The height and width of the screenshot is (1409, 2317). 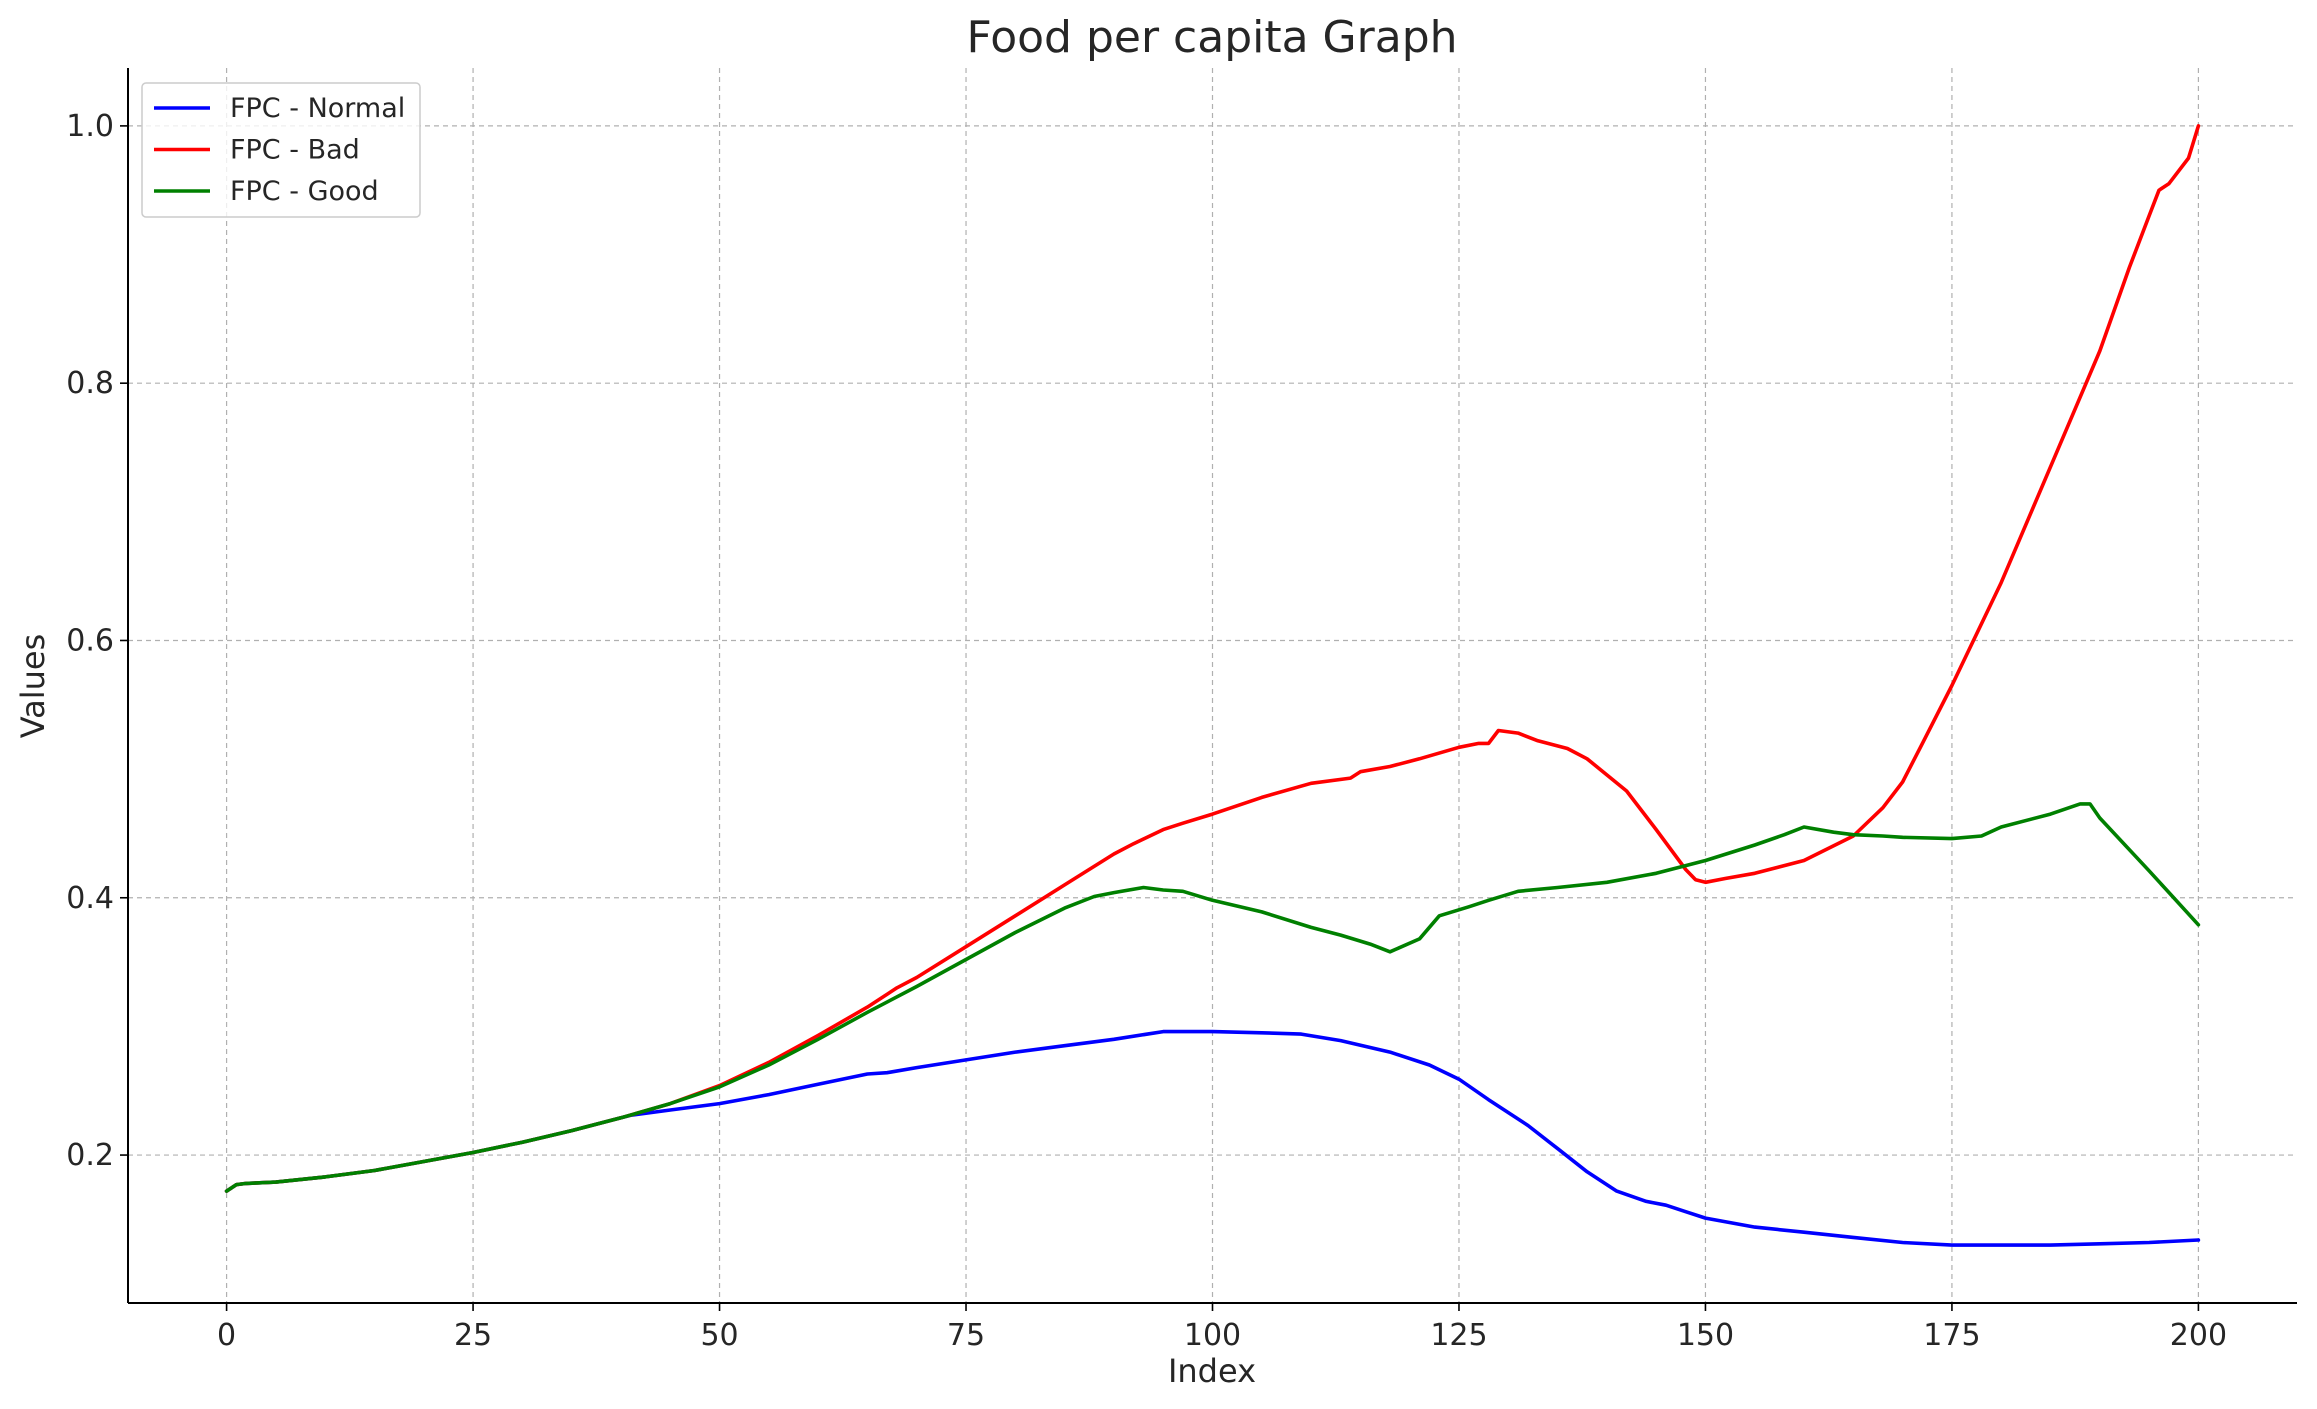 What do you see at coordinates (719, 1335) in the screenshot?
I see `x-tick-label: 50` at bounding box center [719, 1335].